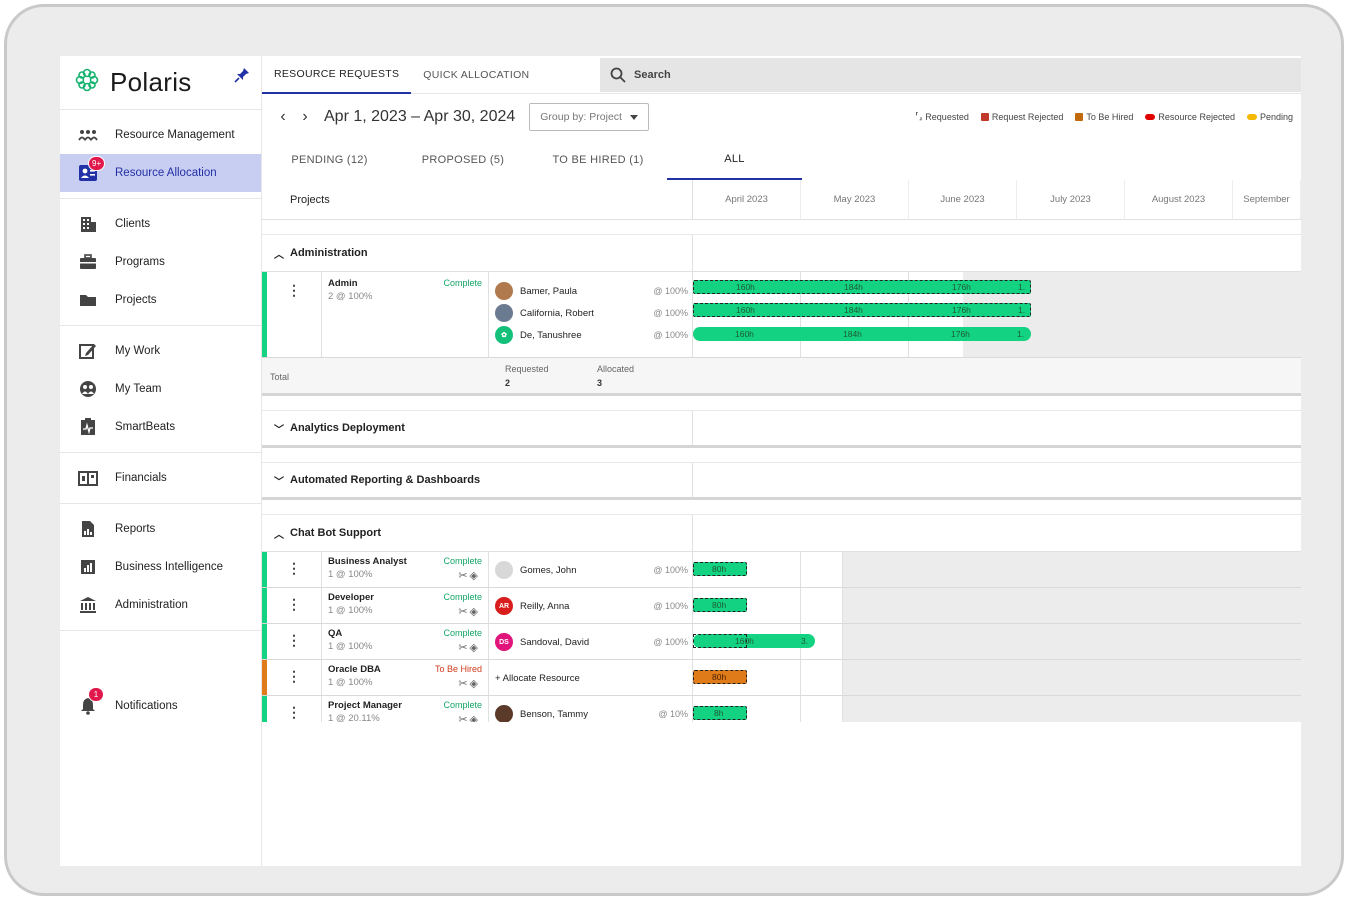  I want to click on role-quantity: 1 @ 20.11%, so click(354, 718).